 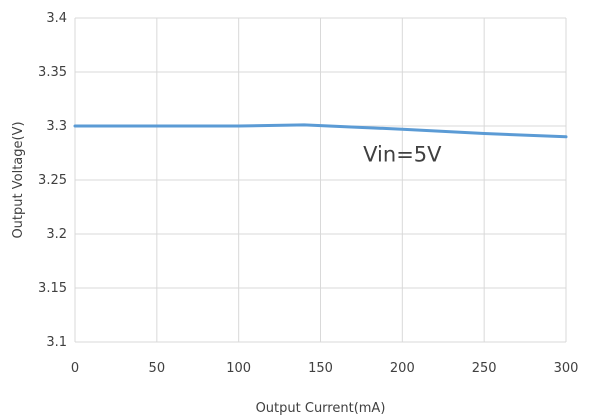 What do you see at coordinates (157, 368) in the screenshot?
I see `x-tick-label: 50` at bounding box center [157, 368].